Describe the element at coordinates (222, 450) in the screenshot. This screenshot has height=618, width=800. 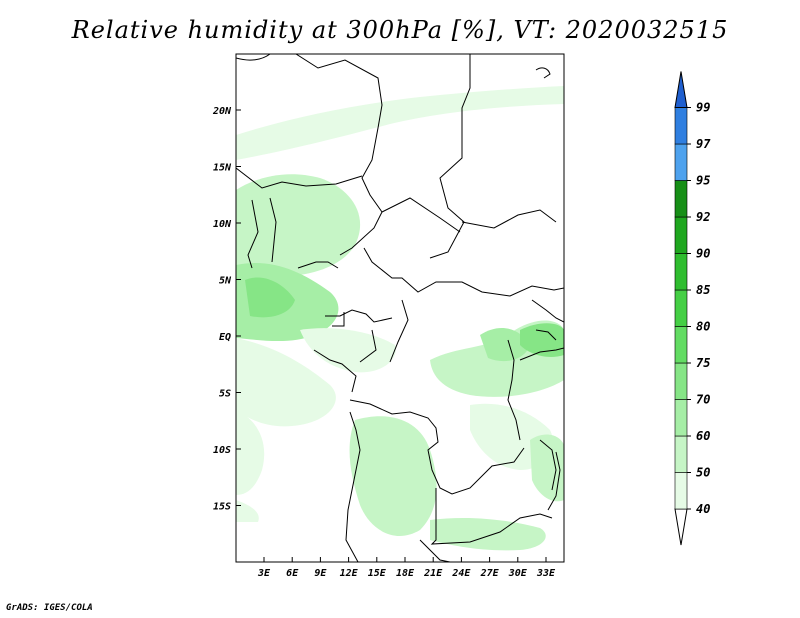
I see `lat-label: 10S` at that location.